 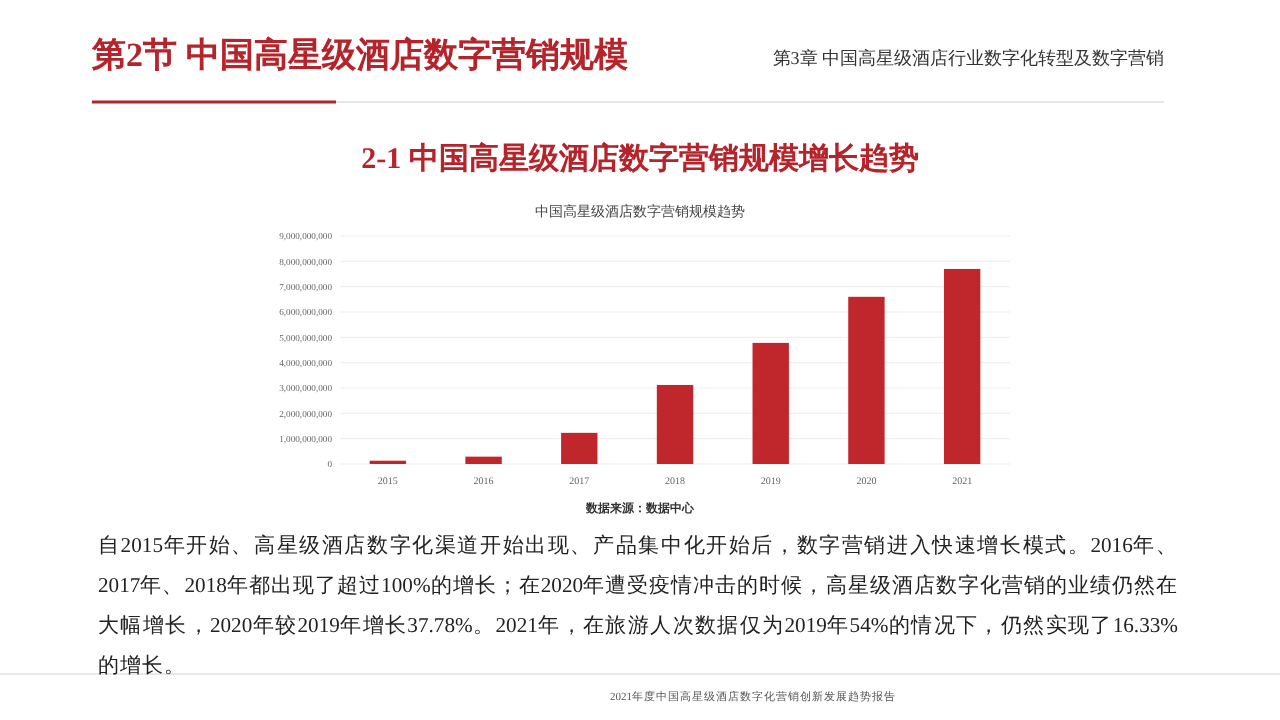 I want to click on text: 第2节 中国高星级酒店数字营销规模, so click(x=359, y=55).